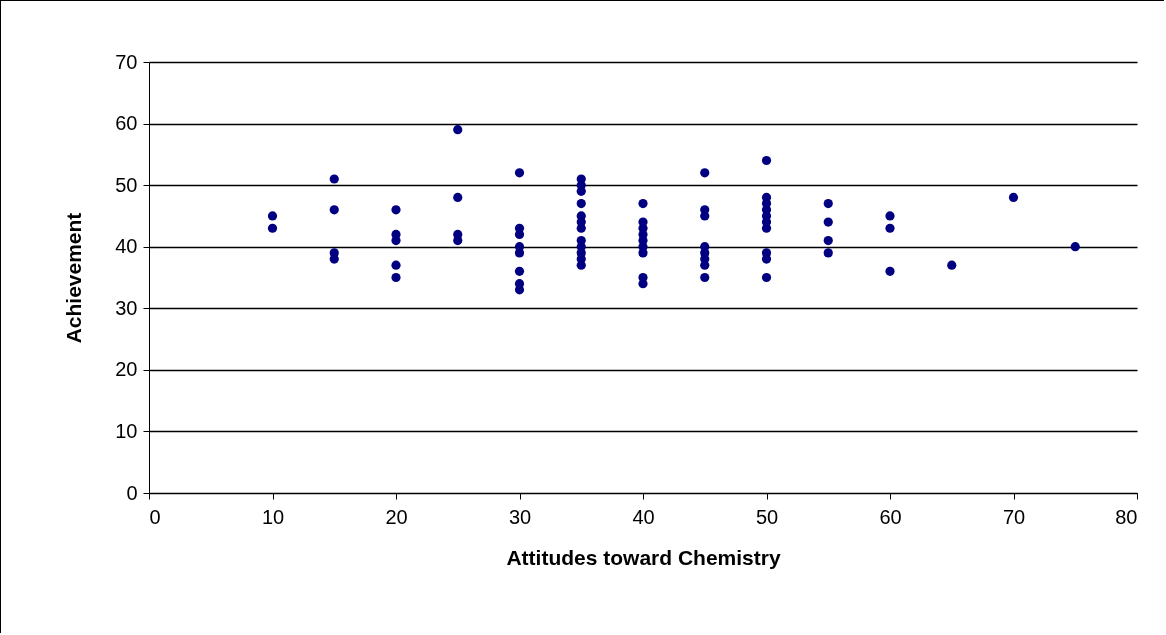  Describe the element at coordinates (1014, 516) in the screenshot. I see `x-tick-label: 70` at that location.